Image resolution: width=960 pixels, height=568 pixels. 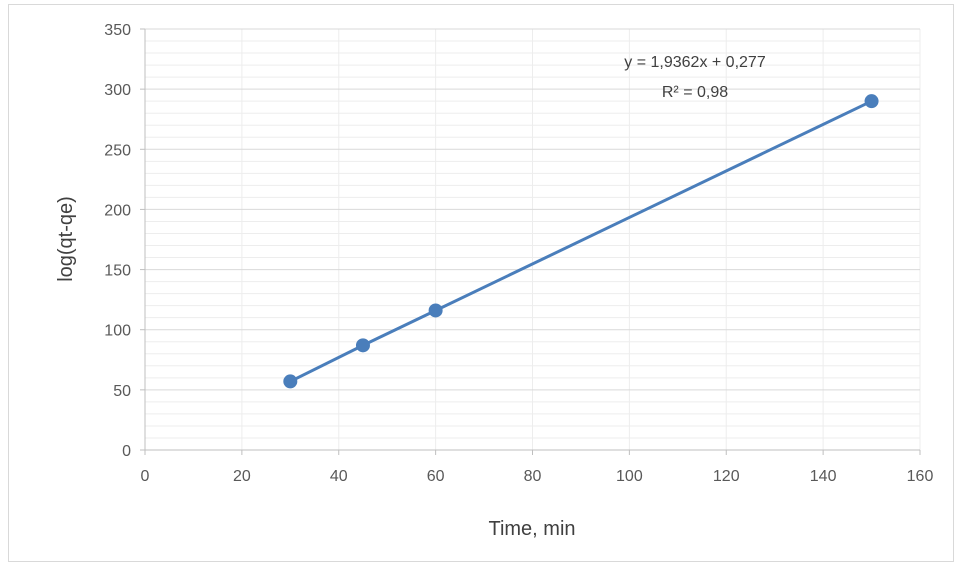 I want to click on x-tick-label: 60, so click(x=436, y=476).